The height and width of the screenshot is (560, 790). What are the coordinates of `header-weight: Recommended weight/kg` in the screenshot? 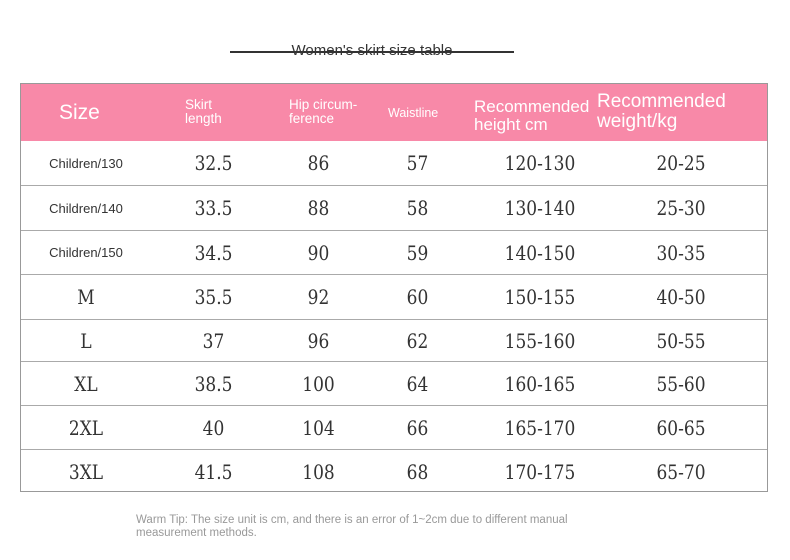 It's located at (661, 112).